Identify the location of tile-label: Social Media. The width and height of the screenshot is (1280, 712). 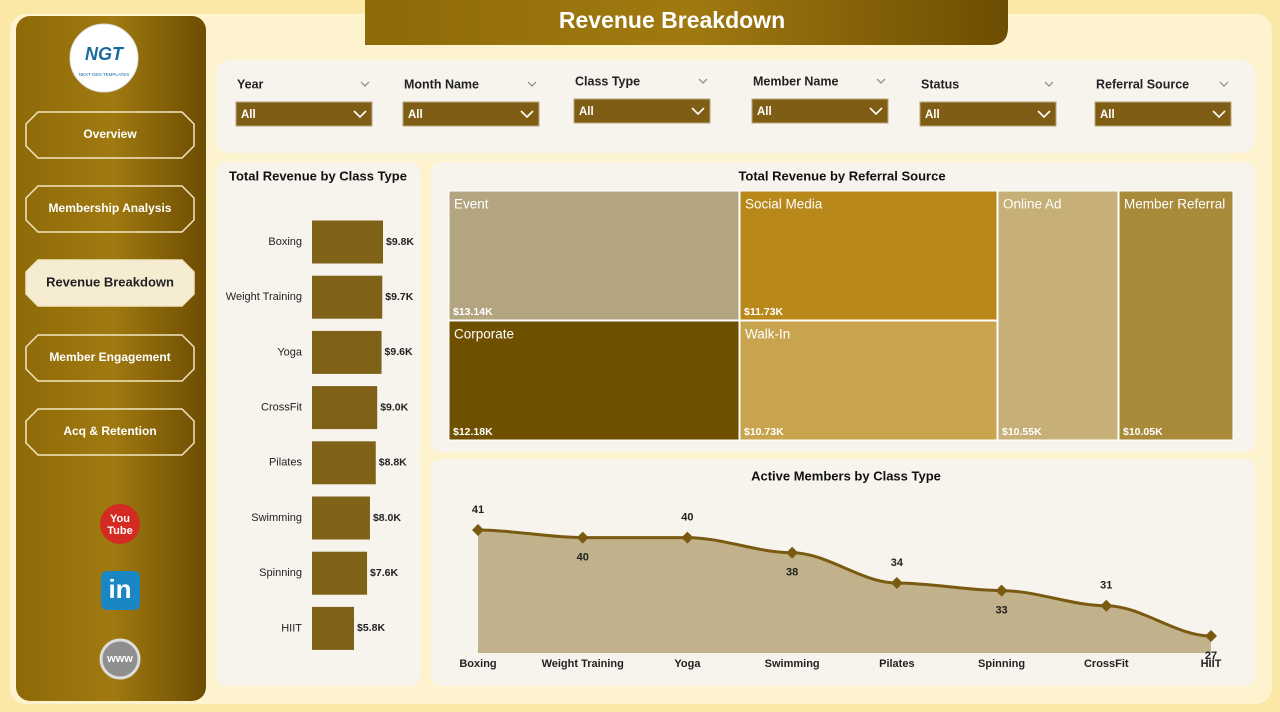
(784, 204).